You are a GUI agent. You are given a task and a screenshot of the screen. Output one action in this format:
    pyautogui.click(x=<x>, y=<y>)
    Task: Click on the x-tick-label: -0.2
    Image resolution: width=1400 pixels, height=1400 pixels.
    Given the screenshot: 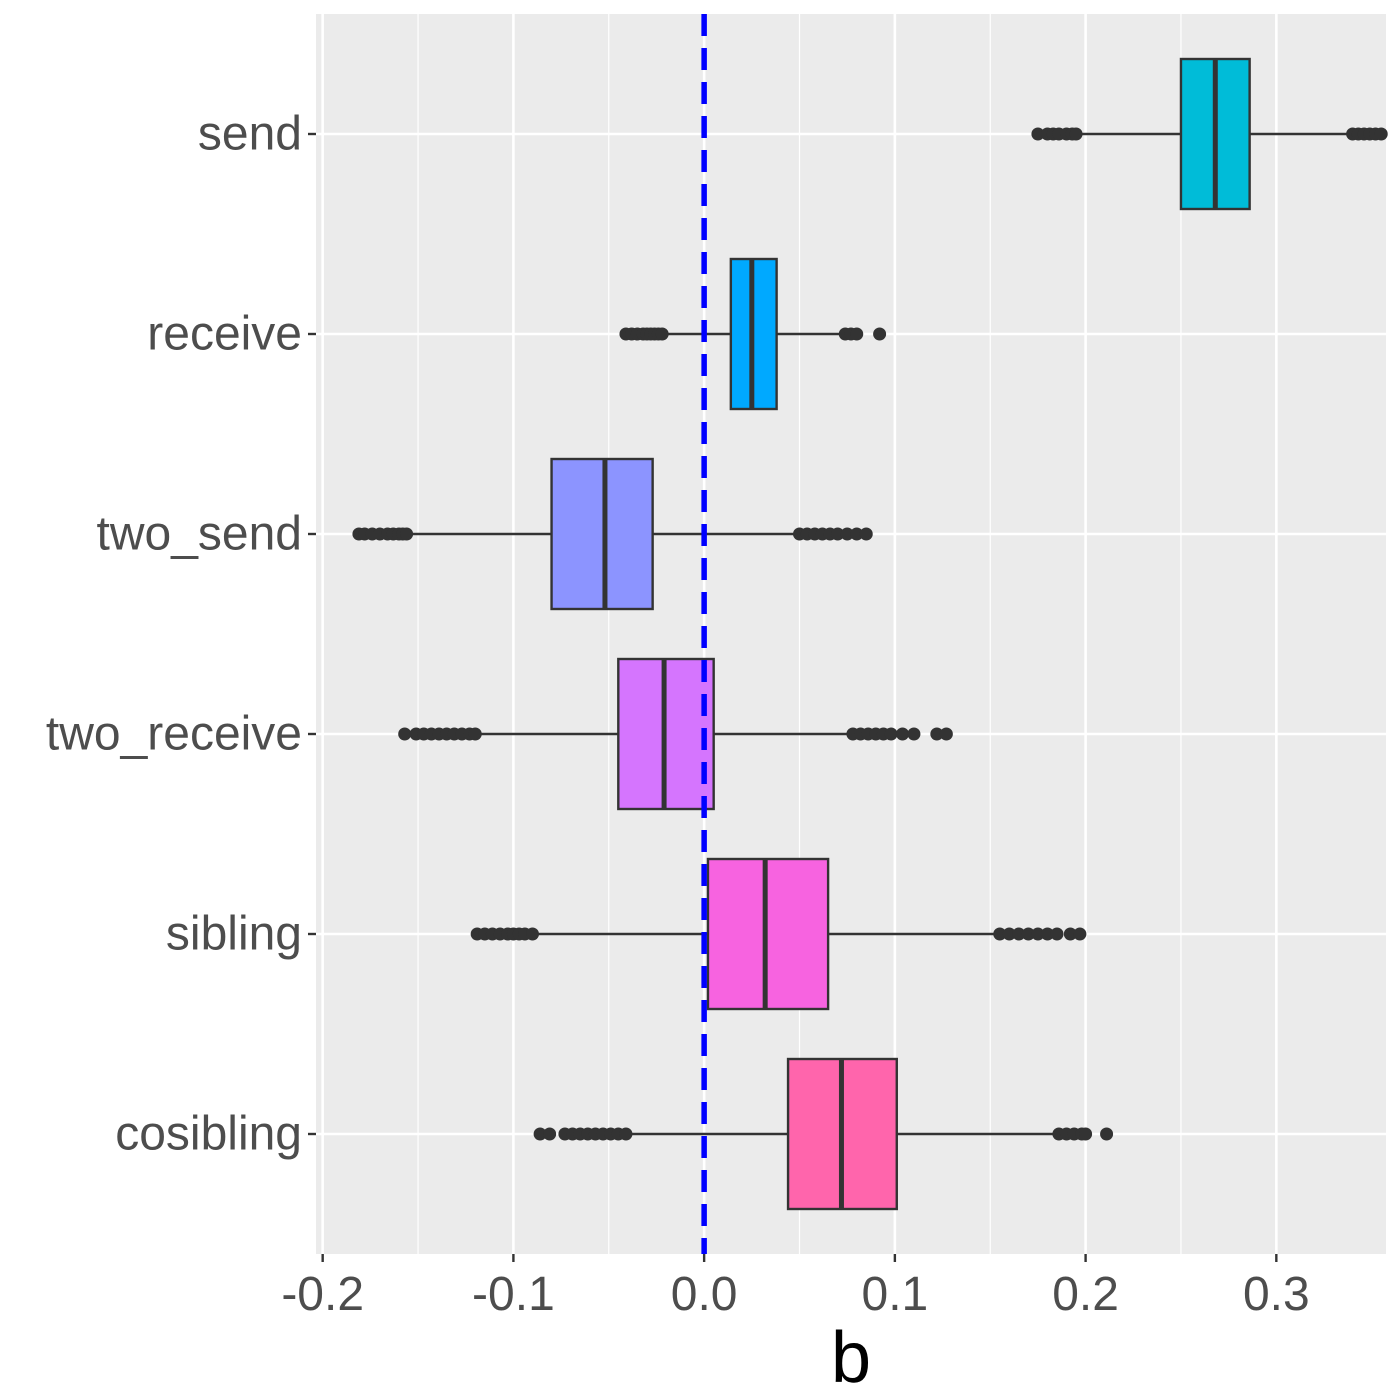 What is the action you would take?
    pyautogui.click(x=322, y=1294)
    